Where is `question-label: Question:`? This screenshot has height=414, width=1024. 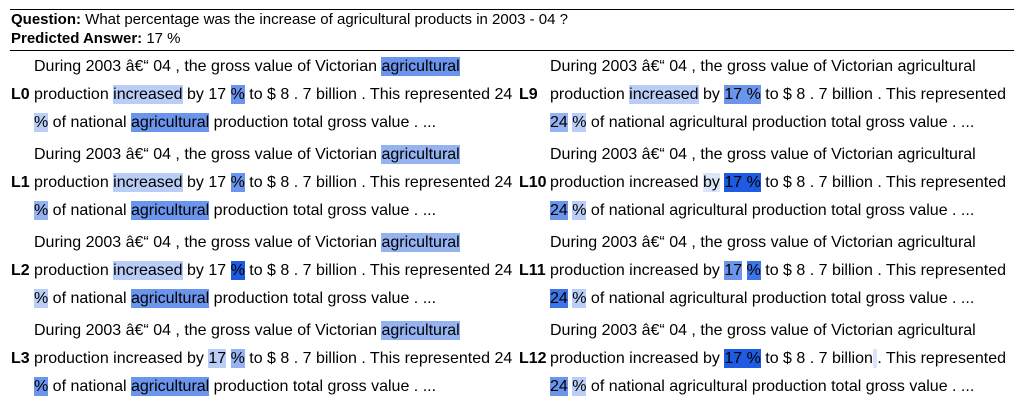 question-label: Question: is located at coordinates (46, 19).